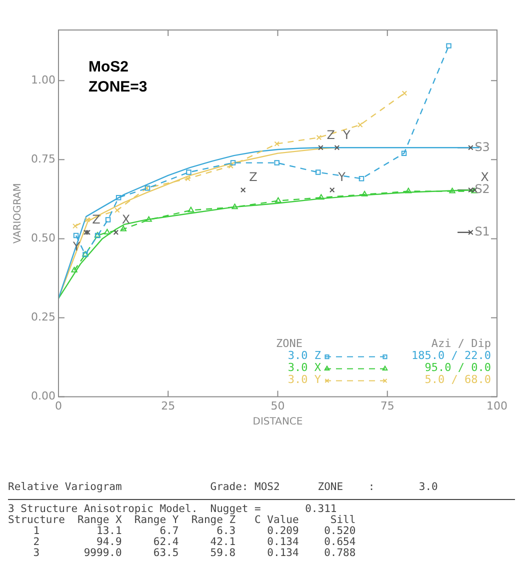 The image size is (523, 565). What do you see at coordinates (194, 553) in the screenshot?
I see `text: 3 9999.0 63.5 59.8 0.134 0.788` at bounding box center [194, 553].